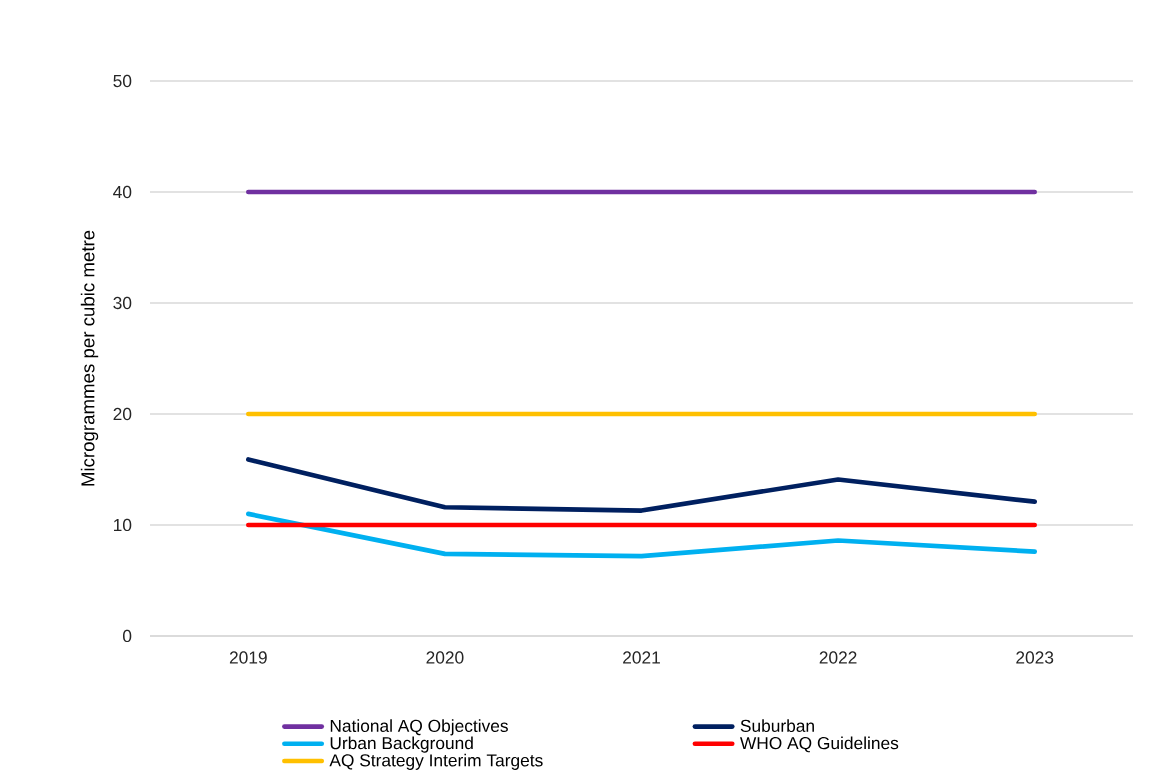 This screenshot has width=1175, height=778. Describe the element at coordinates (127, 636) in the screenshot. I see `y-tick-label: 0` at that location.